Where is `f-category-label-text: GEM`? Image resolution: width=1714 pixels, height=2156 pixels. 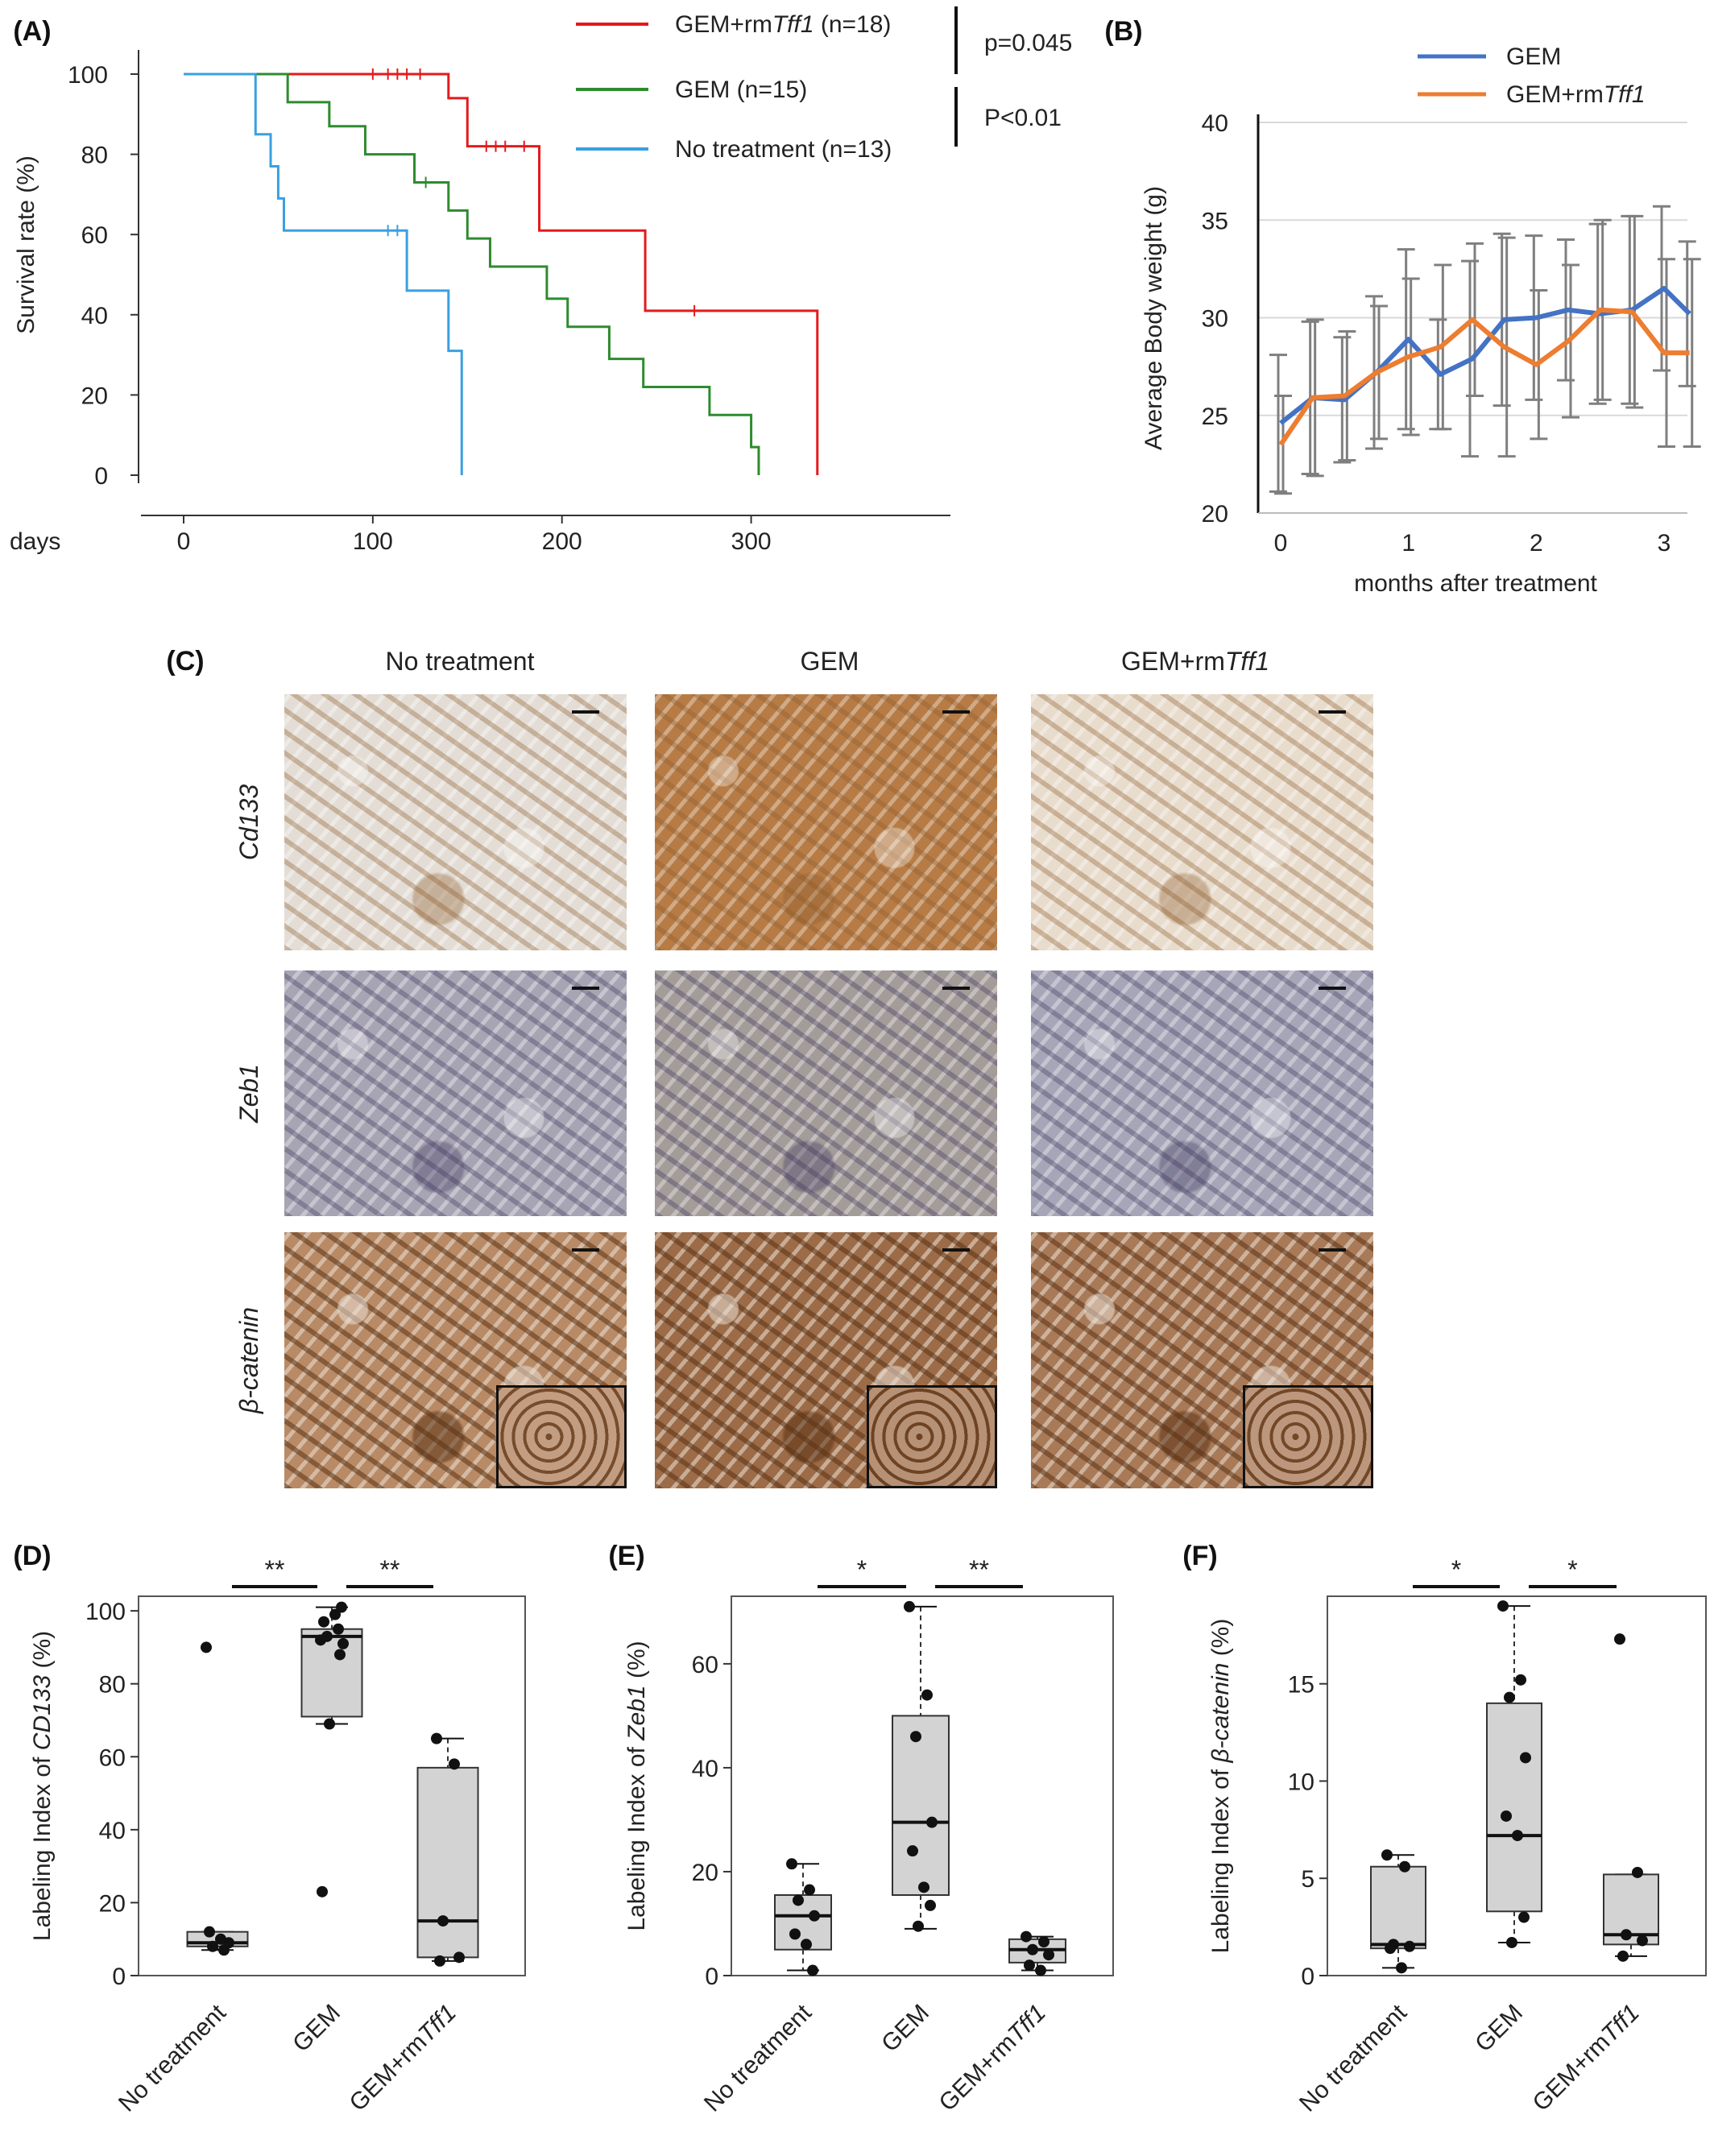 f-category-label-text: GEM is located at coordinates (1499, 2029).